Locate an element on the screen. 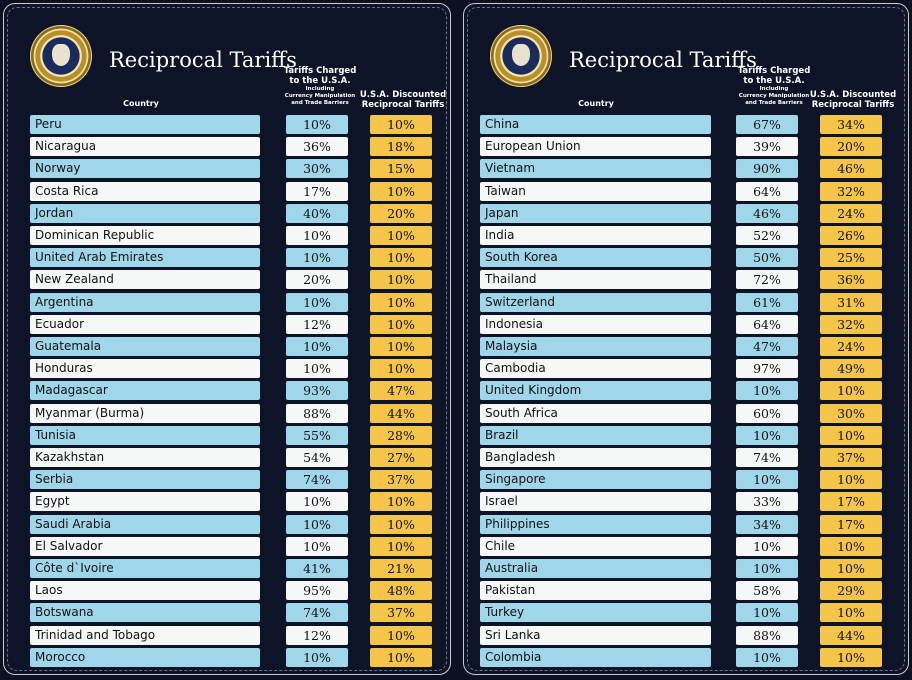  charged-cell: 72% is located at coordinates (767, 280).